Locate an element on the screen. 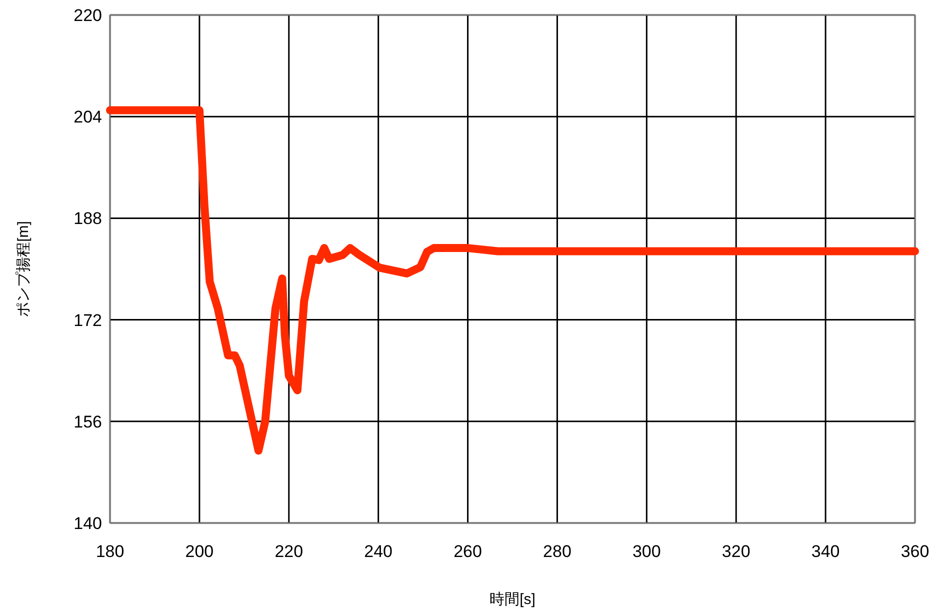  x-tick-label: 300 is located at coordinates (646, 551).